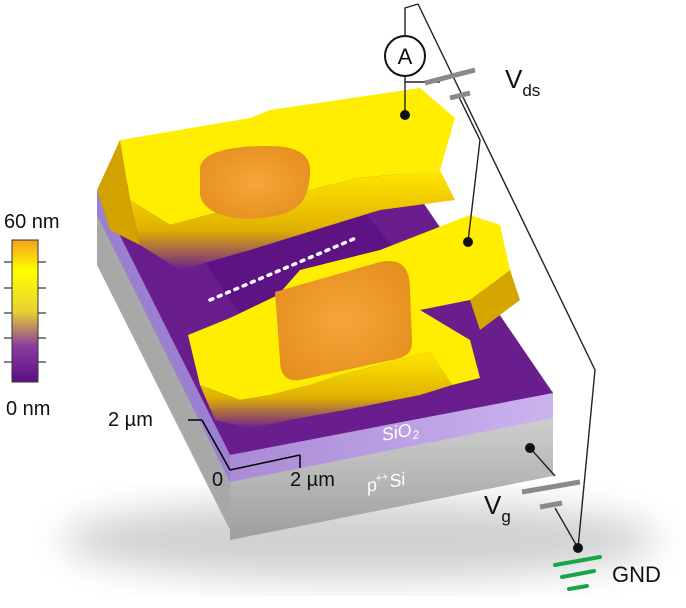 Image resolution: width=686 pixels, height=608 pixels. I want to click on axes: 2 µm 0 2 µm, so click(221, 450).